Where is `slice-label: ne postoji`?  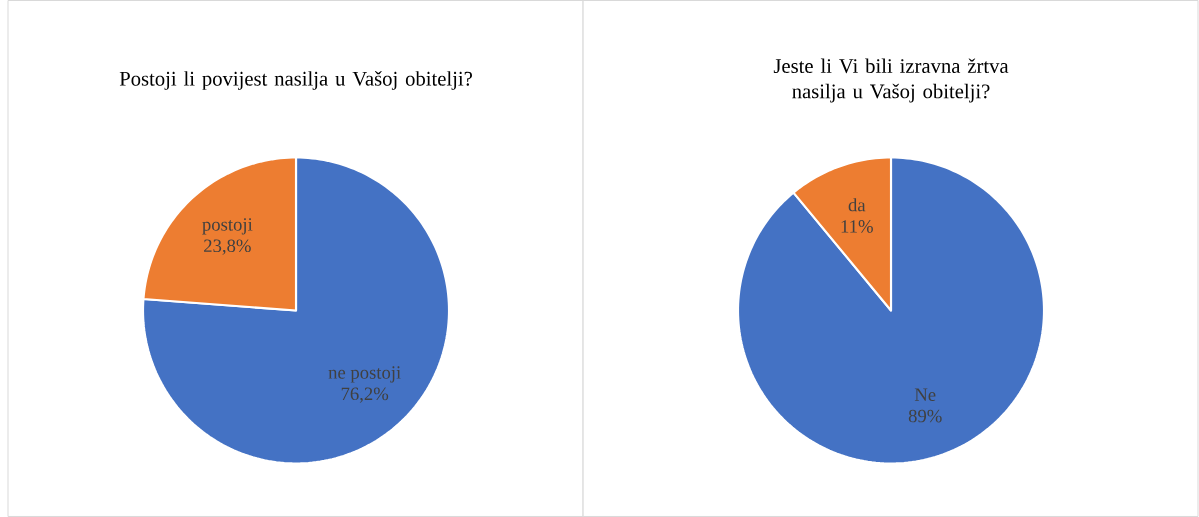
slice-label: ne postoji is located at coordinates (364, 374).